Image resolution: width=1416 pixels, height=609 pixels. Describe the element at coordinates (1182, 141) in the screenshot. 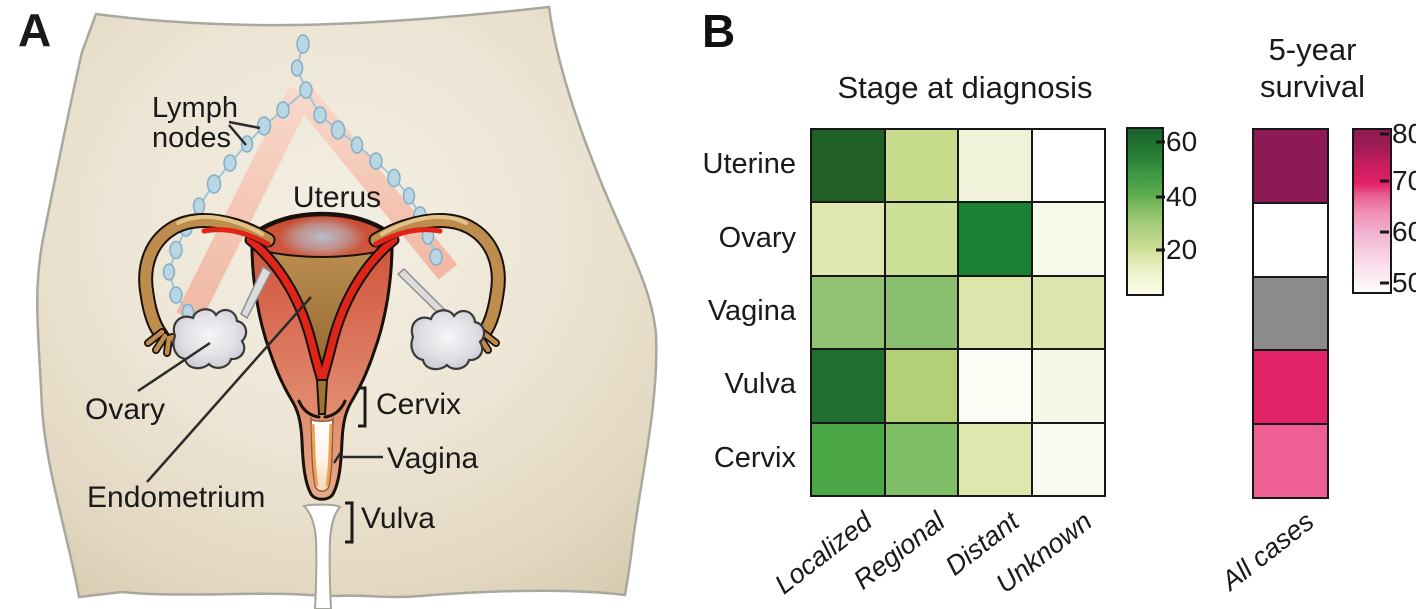

I see `stage-colorbar-tick-60: 60` at that location.